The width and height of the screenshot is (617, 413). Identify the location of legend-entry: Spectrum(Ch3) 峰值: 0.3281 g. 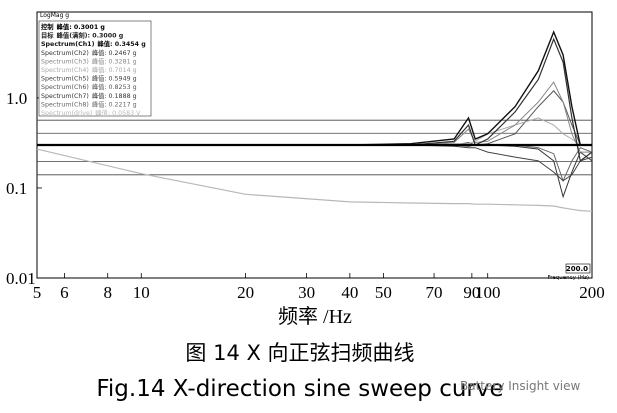
(89, 60).